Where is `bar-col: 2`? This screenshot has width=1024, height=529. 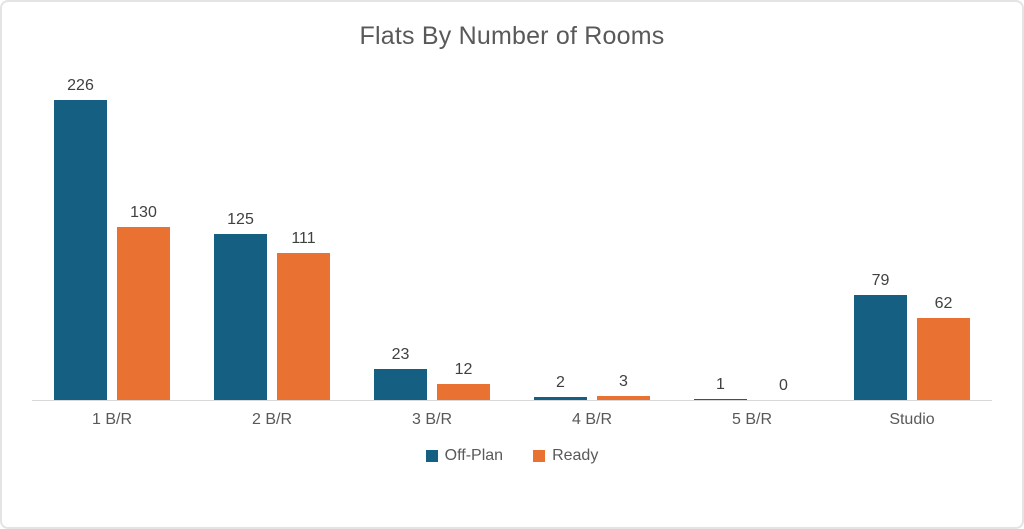 bar-col: 2 is located at coordinates (560, 387).